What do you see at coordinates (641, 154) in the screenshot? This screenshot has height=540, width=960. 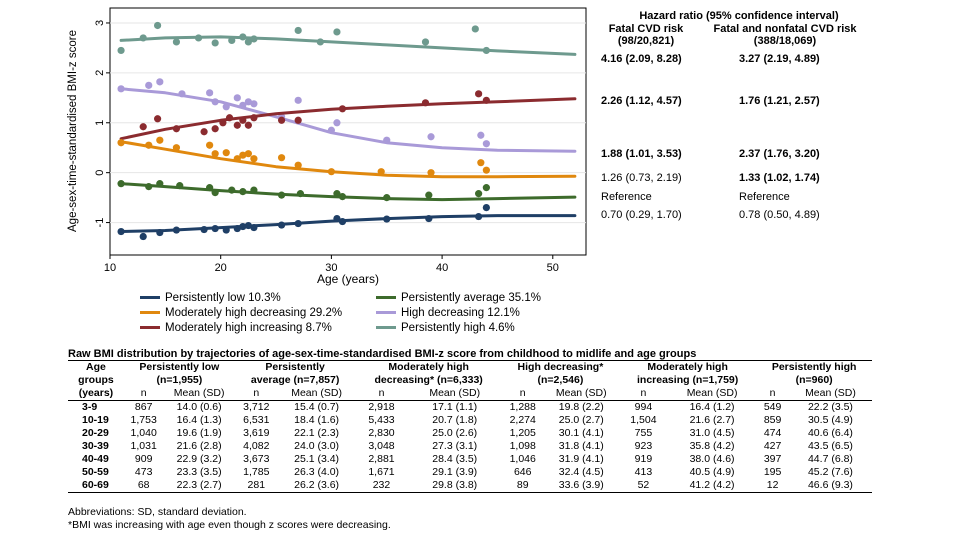 I see `hazard-row-3-c1: 1.88 (1.01, 3.53)` at bounding box center [641, 154].